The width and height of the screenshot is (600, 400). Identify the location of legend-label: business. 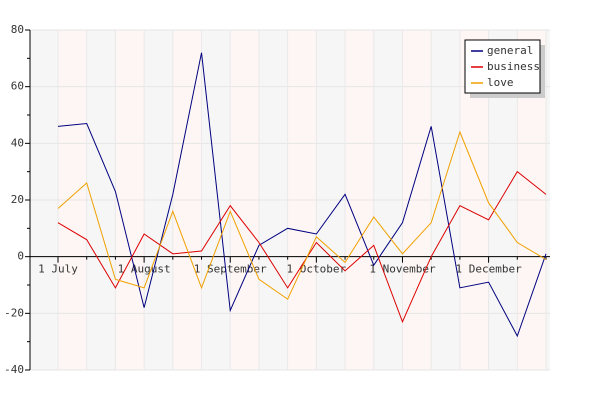
(513, 66).